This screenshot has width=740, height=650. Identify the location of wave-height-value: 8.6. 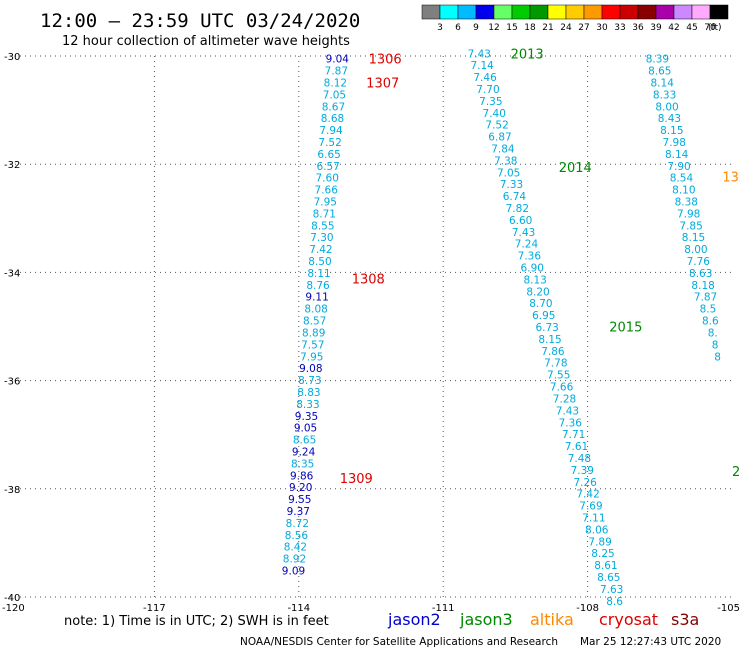
(614, 602).